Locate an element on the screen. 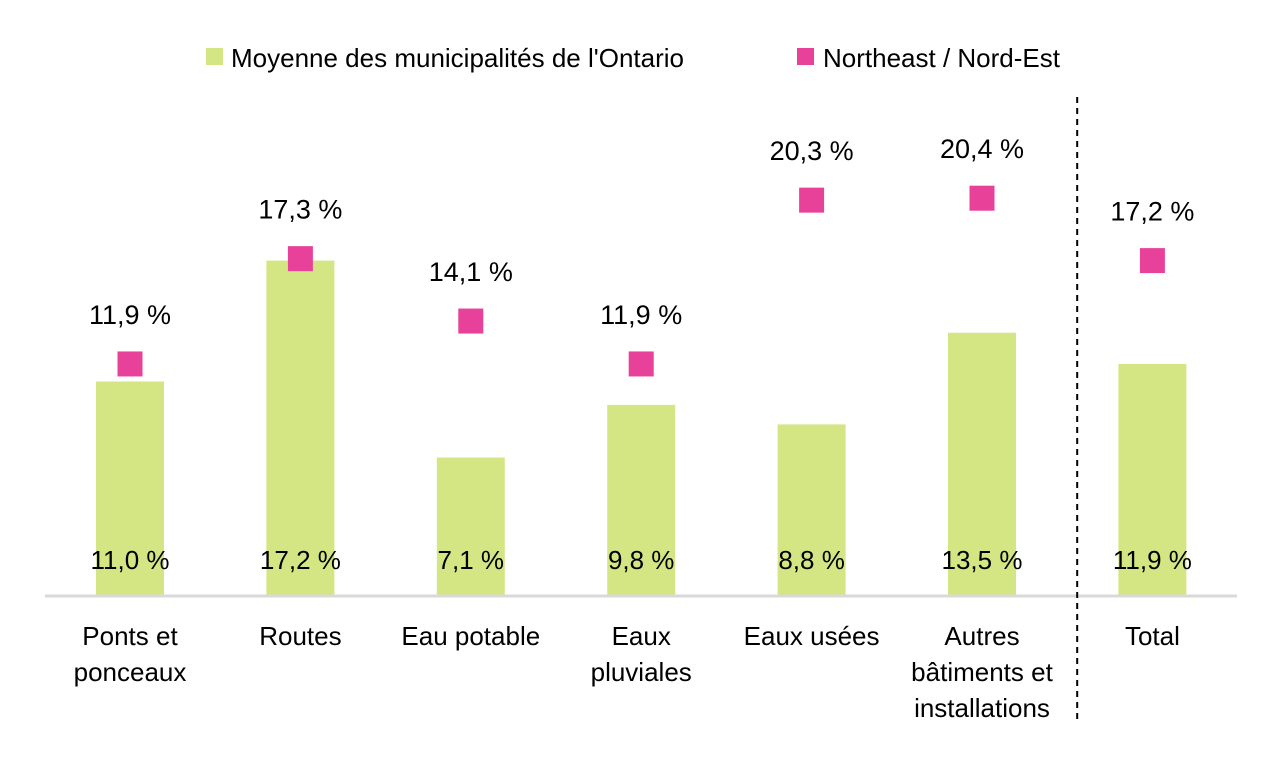 Image resolution: width=1280 pixels, height=767 pixels. category-label: Ponts et ponceaux is located at coordinates (130, 654).